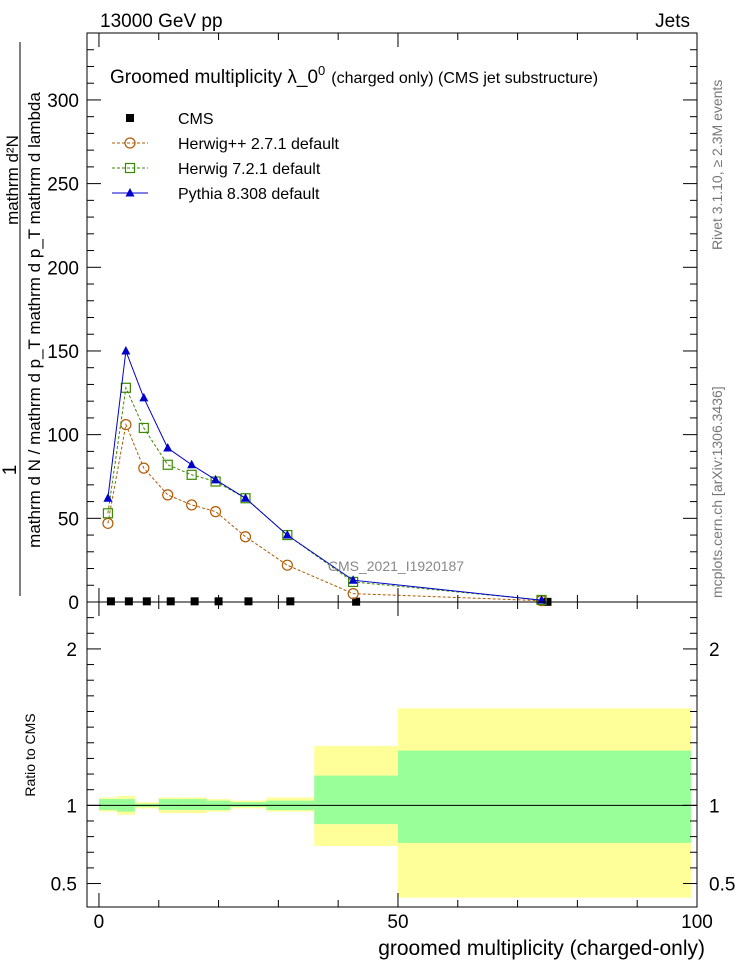 This screenshot has height=972, width=746. What do you see at coordinates (396, 566) in the screenshot?
I see `analysis-tag: CMS_2021_I1920187` at bounding box center [396, 566].